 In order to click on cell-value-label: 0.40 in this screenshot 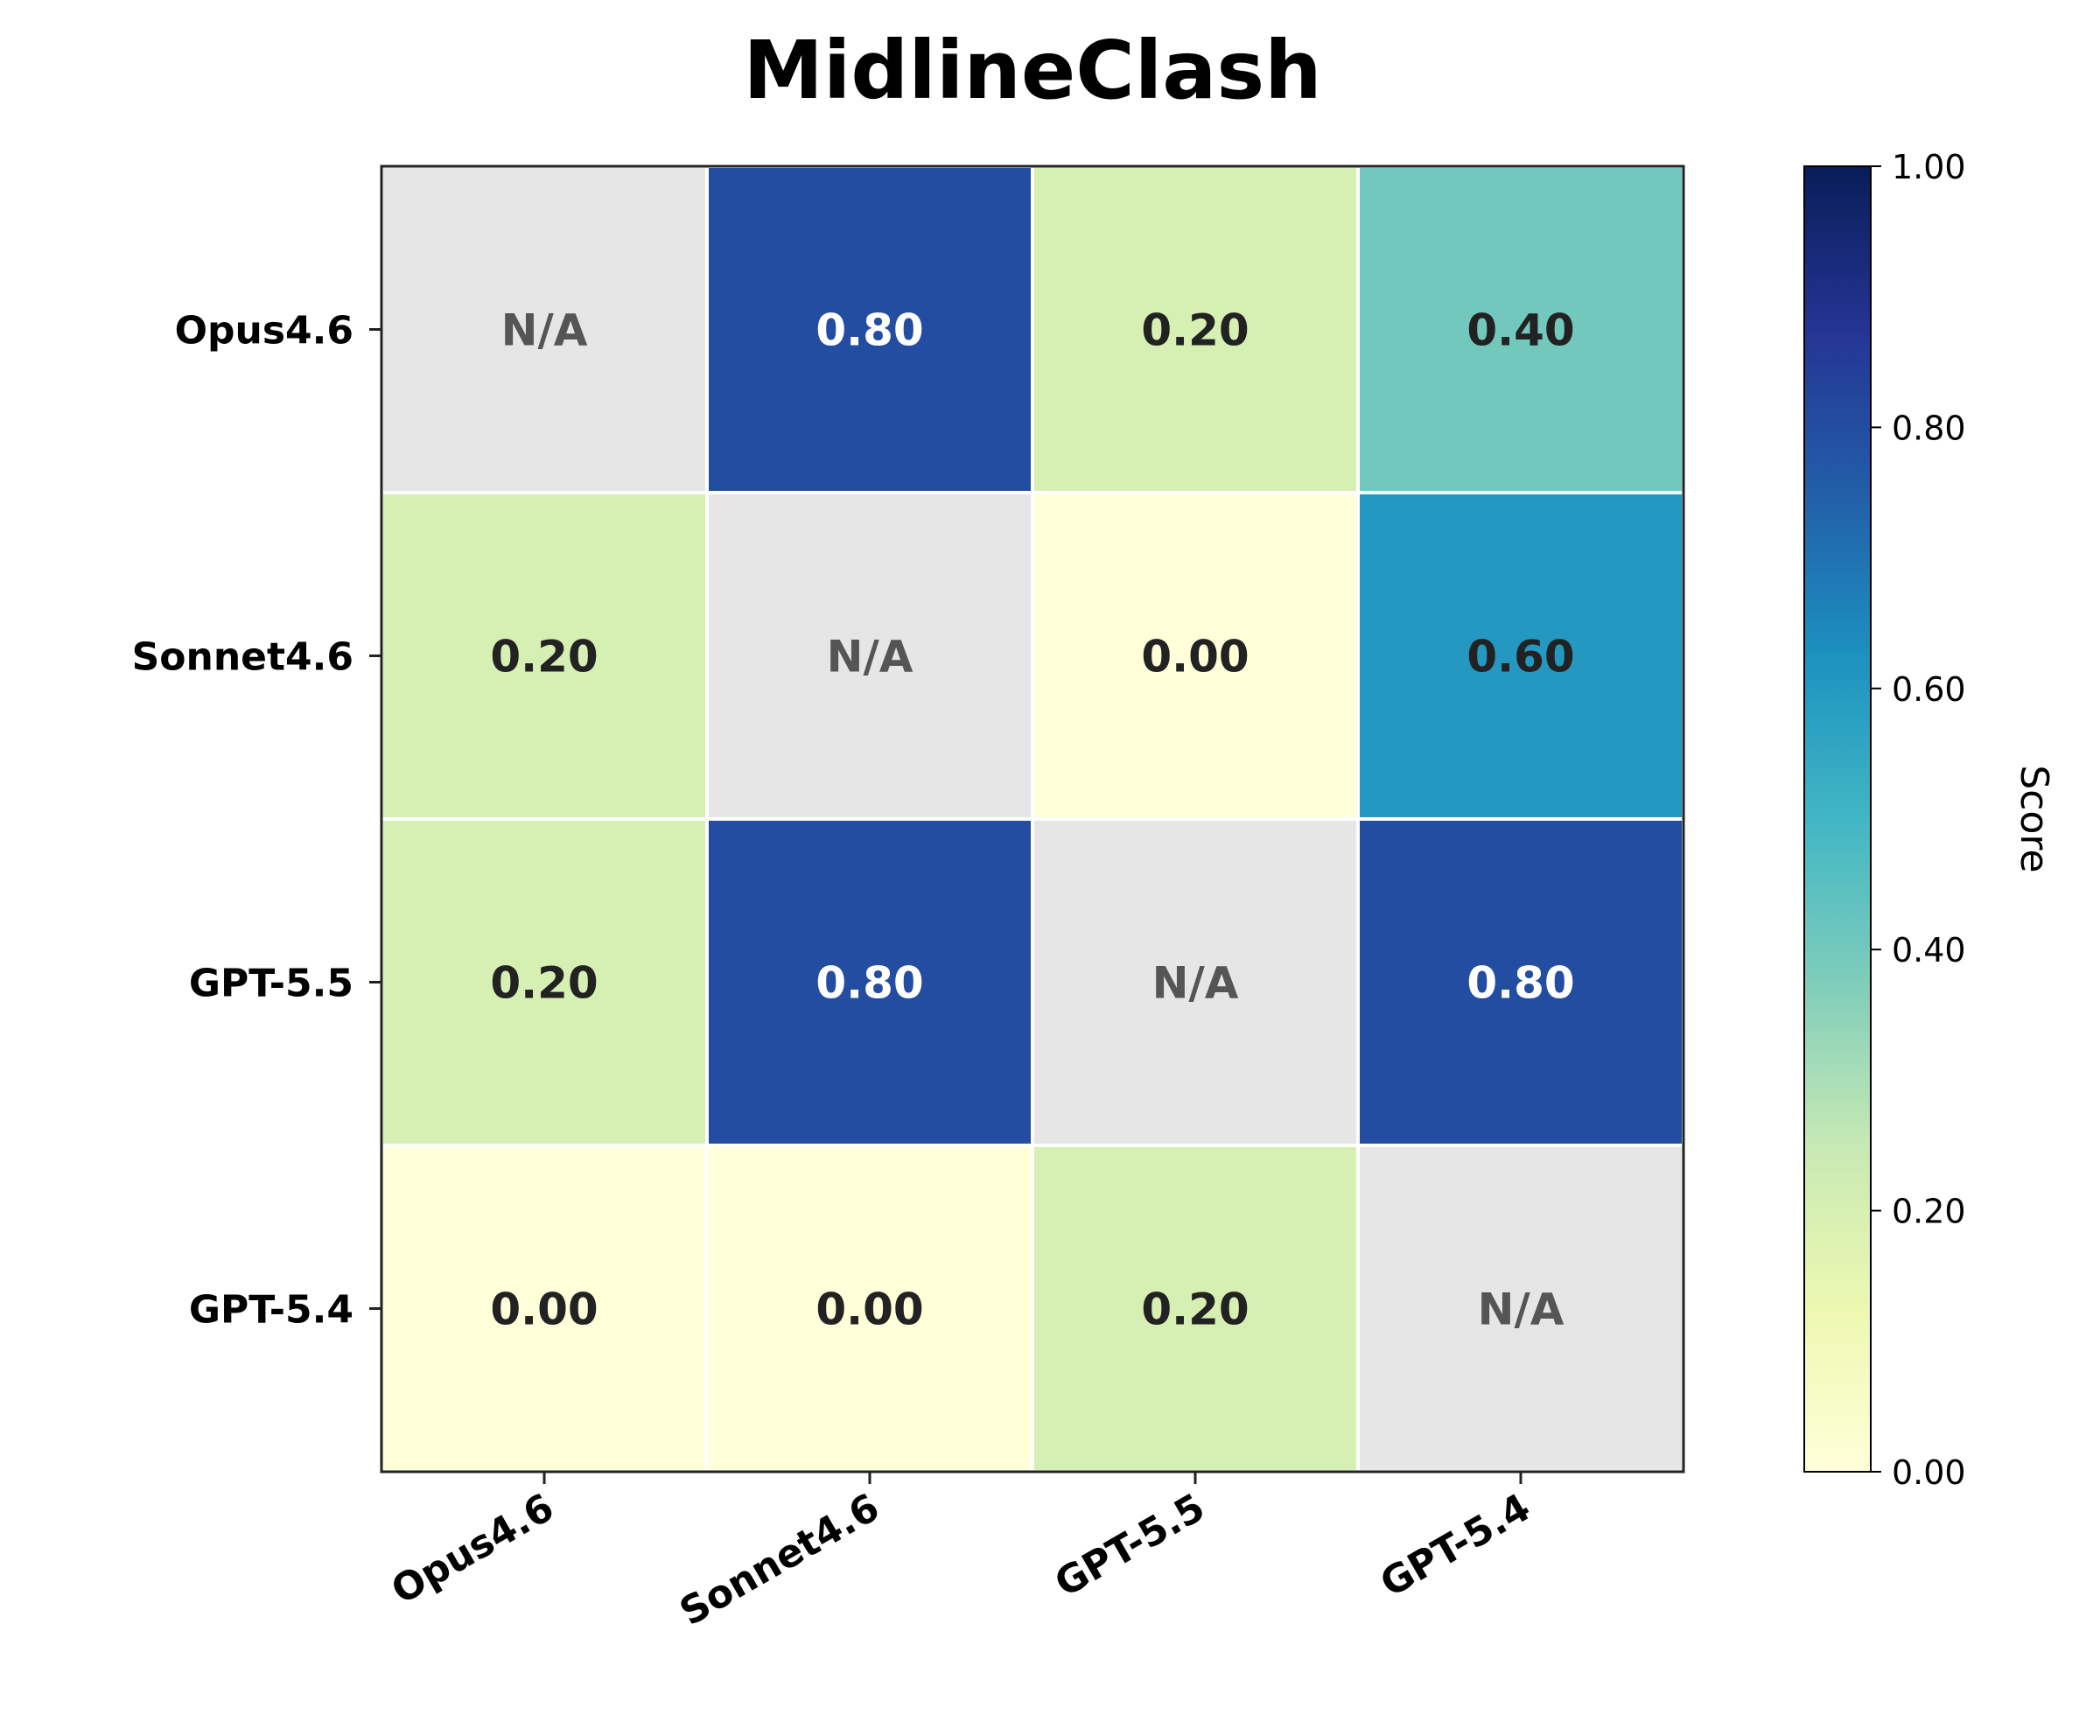, I will do `click(1520, 330)`.